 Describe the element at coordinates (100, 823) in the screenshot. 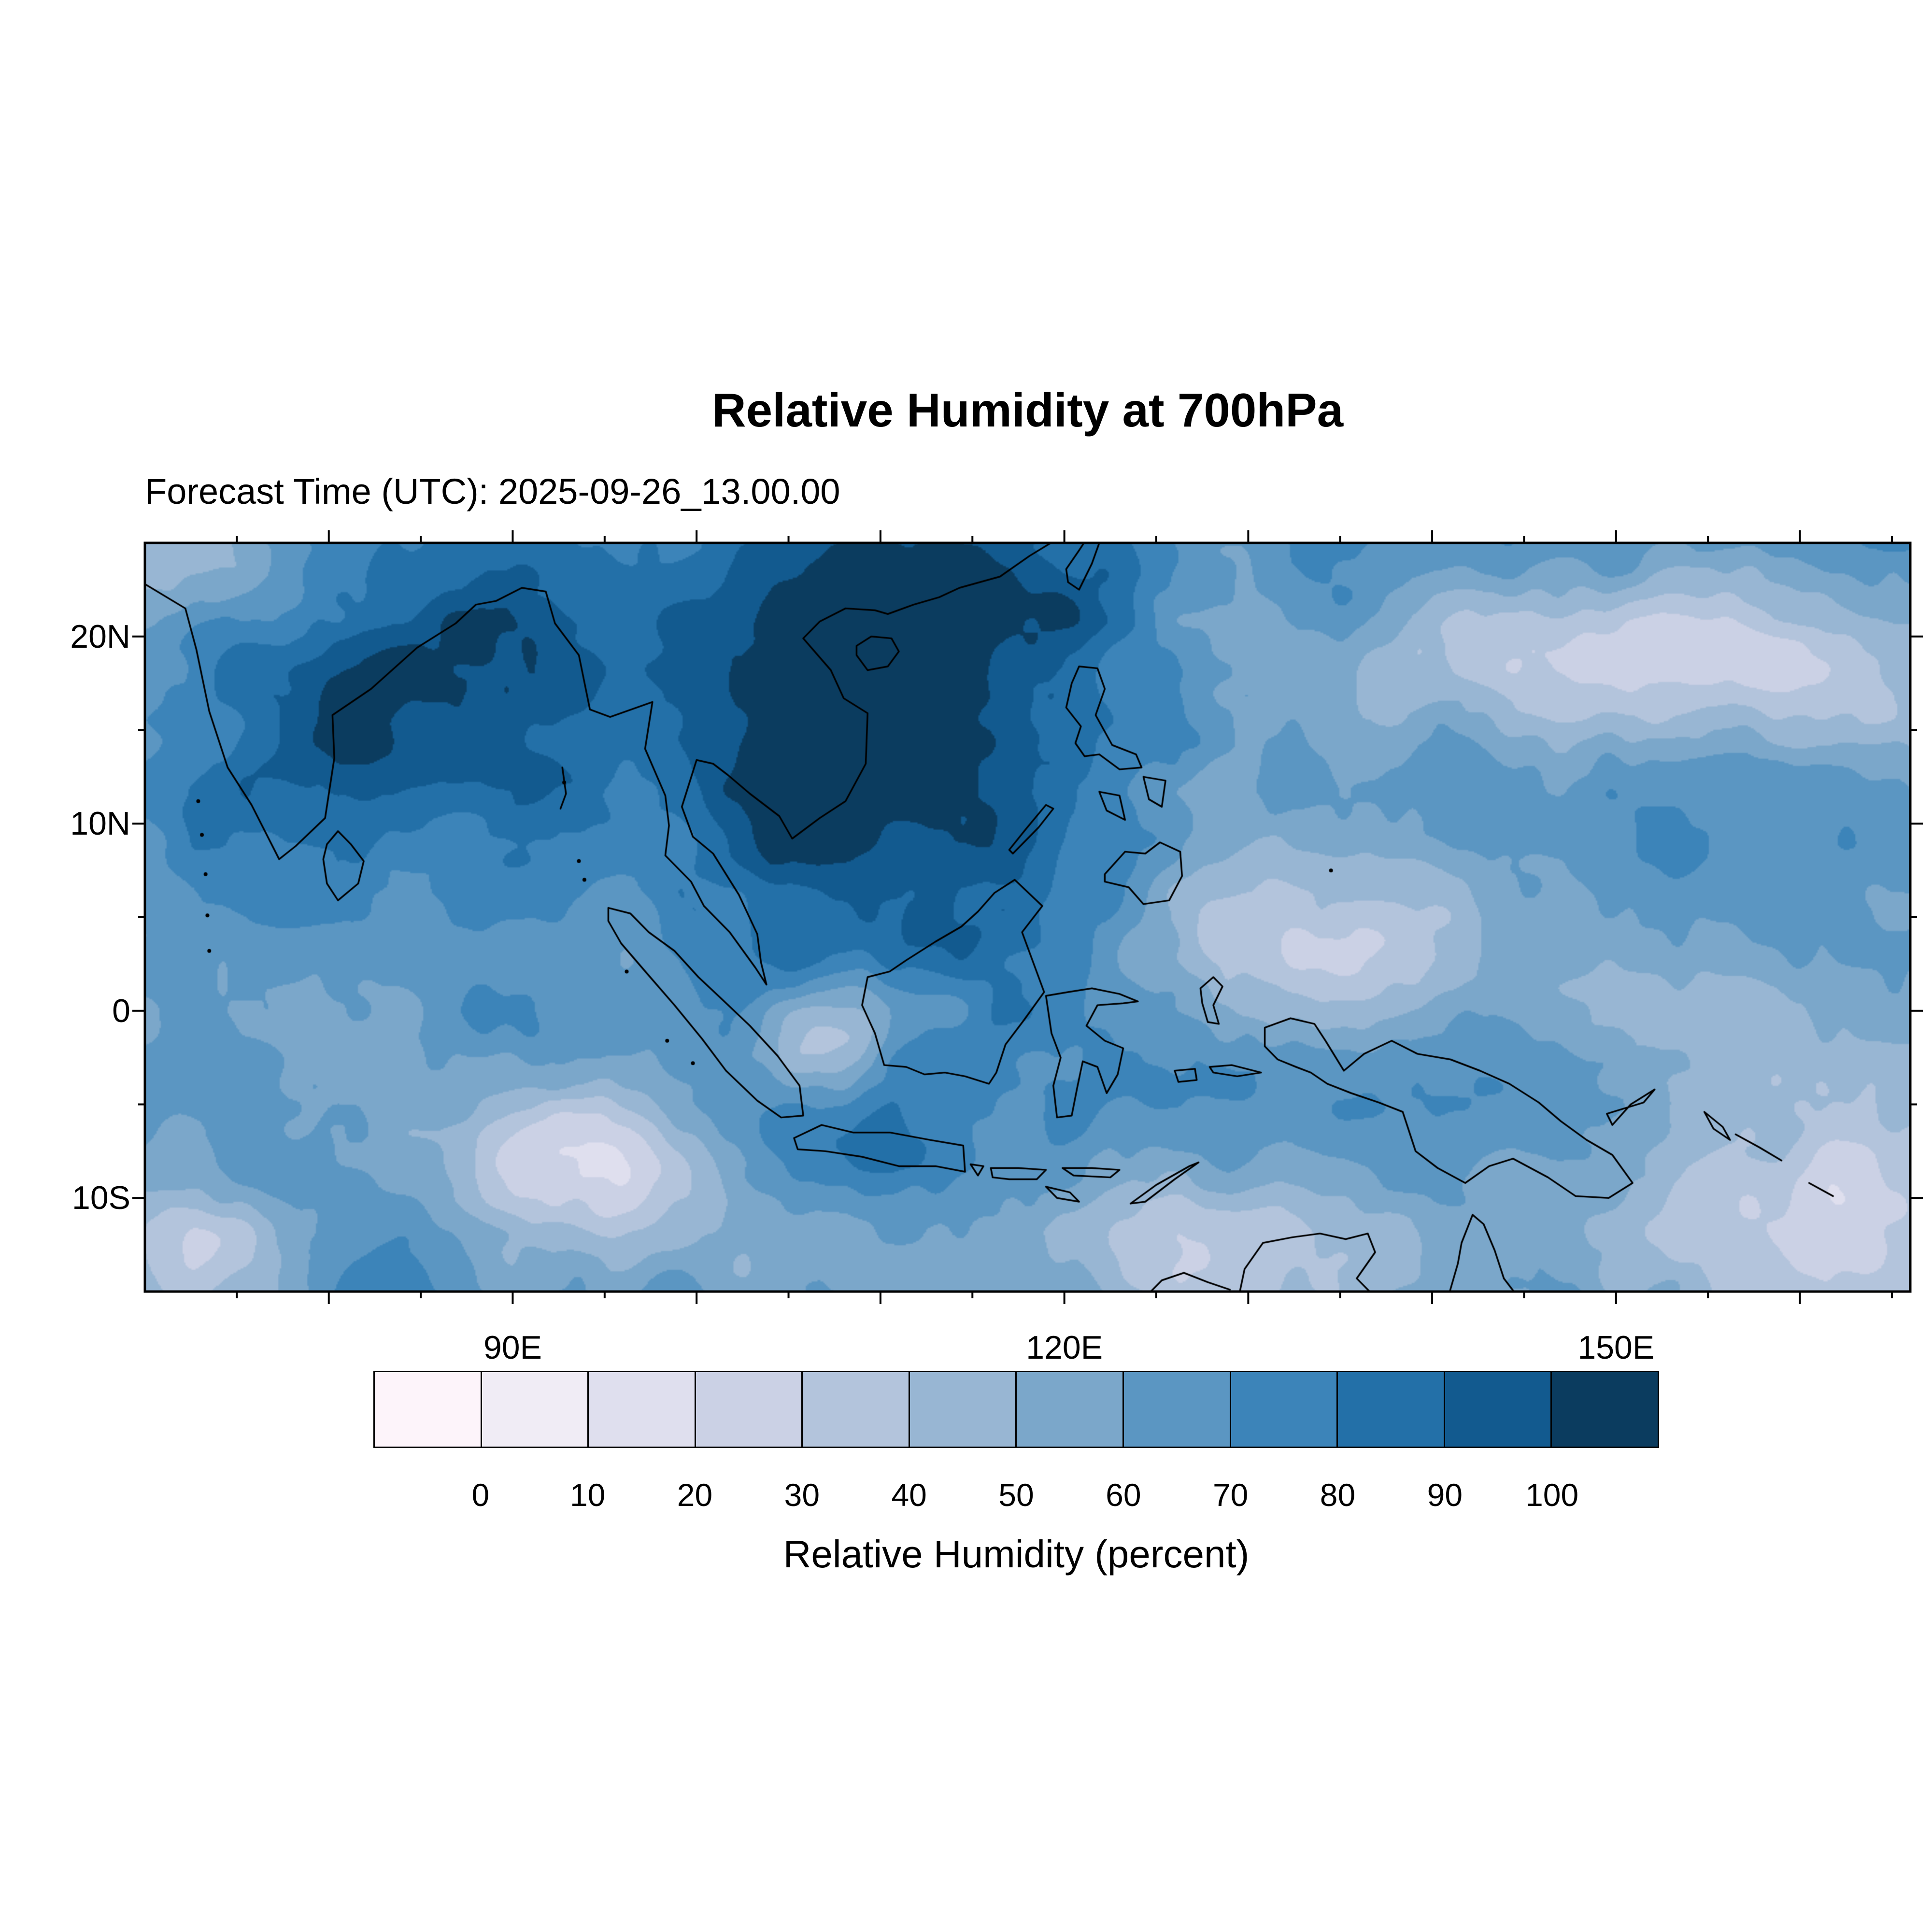

I see `y-axis-tick-label: 10N` at that location.